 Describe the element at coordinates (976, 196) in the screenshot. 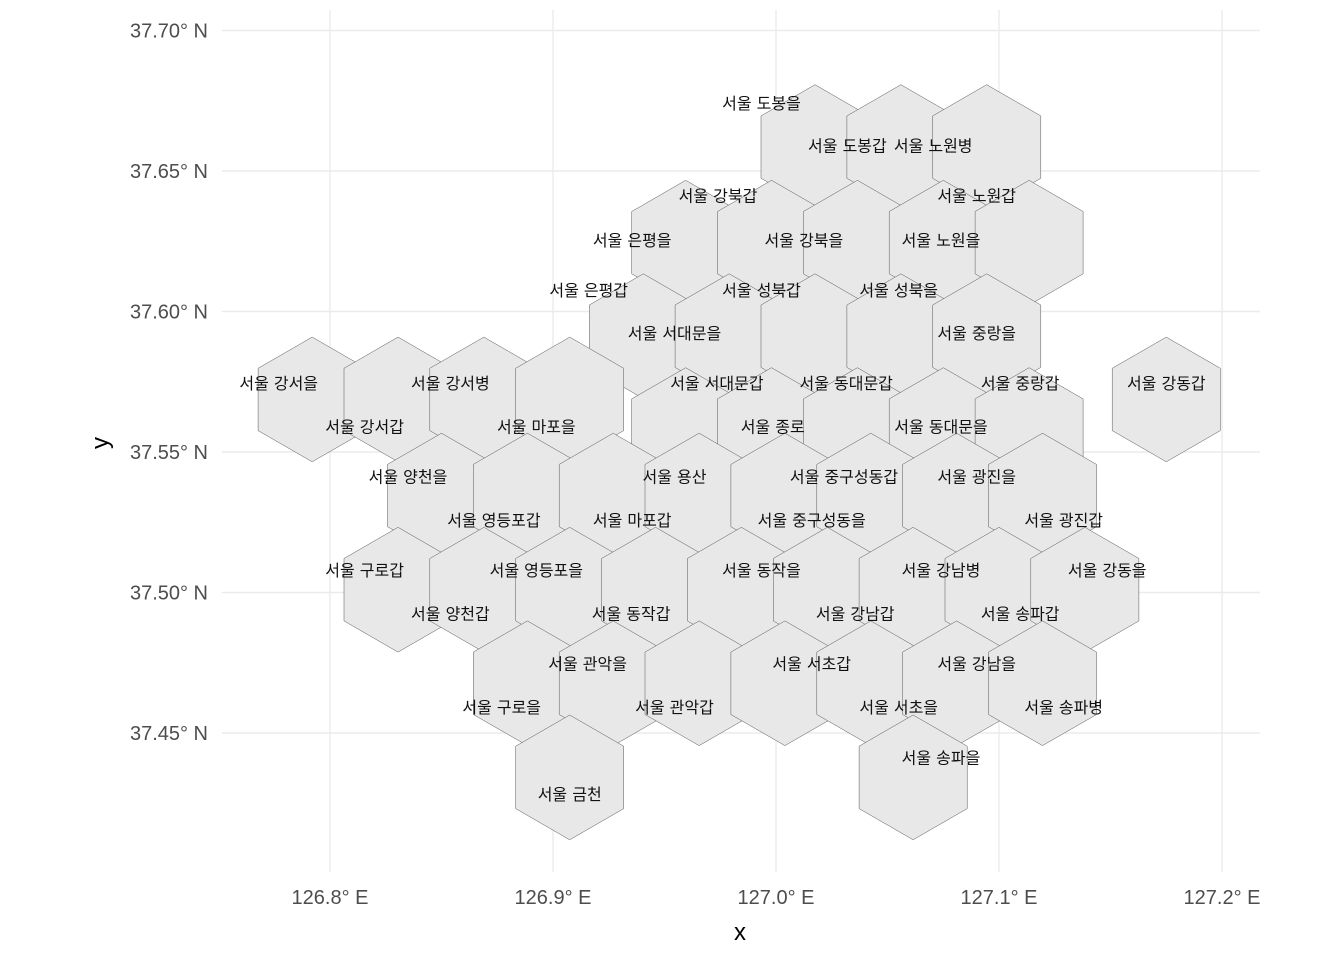

I see `district-label: 서울 노원갑` at that location.